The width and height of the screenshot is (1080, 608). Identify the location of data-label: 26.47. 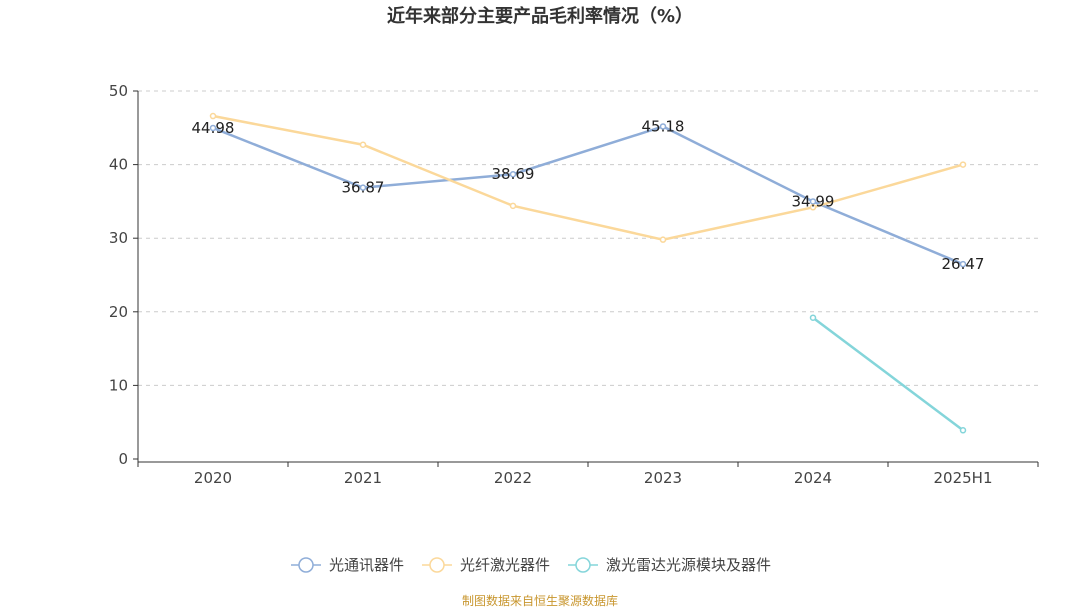
(963, 264).